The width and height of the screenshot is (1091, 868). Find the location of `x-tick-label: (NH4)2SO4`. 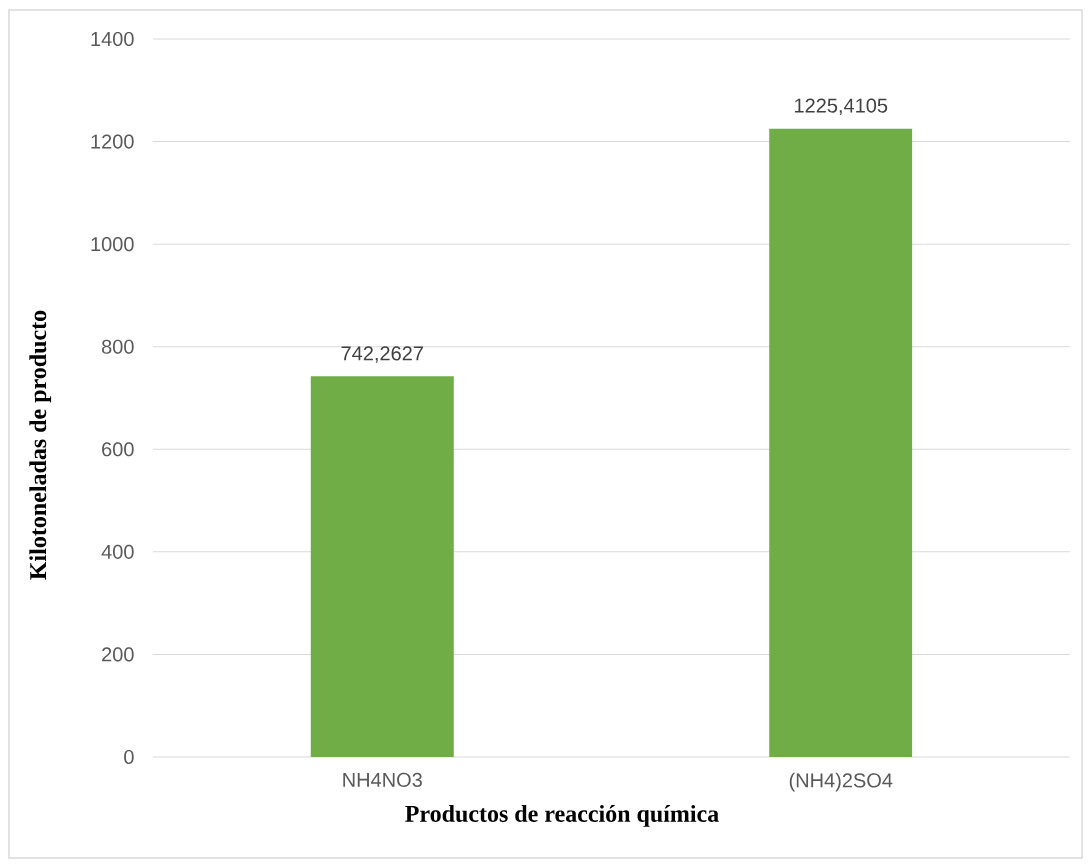

x-tick-label: (NH4)2SO4 is located at coordinates (841, 782).